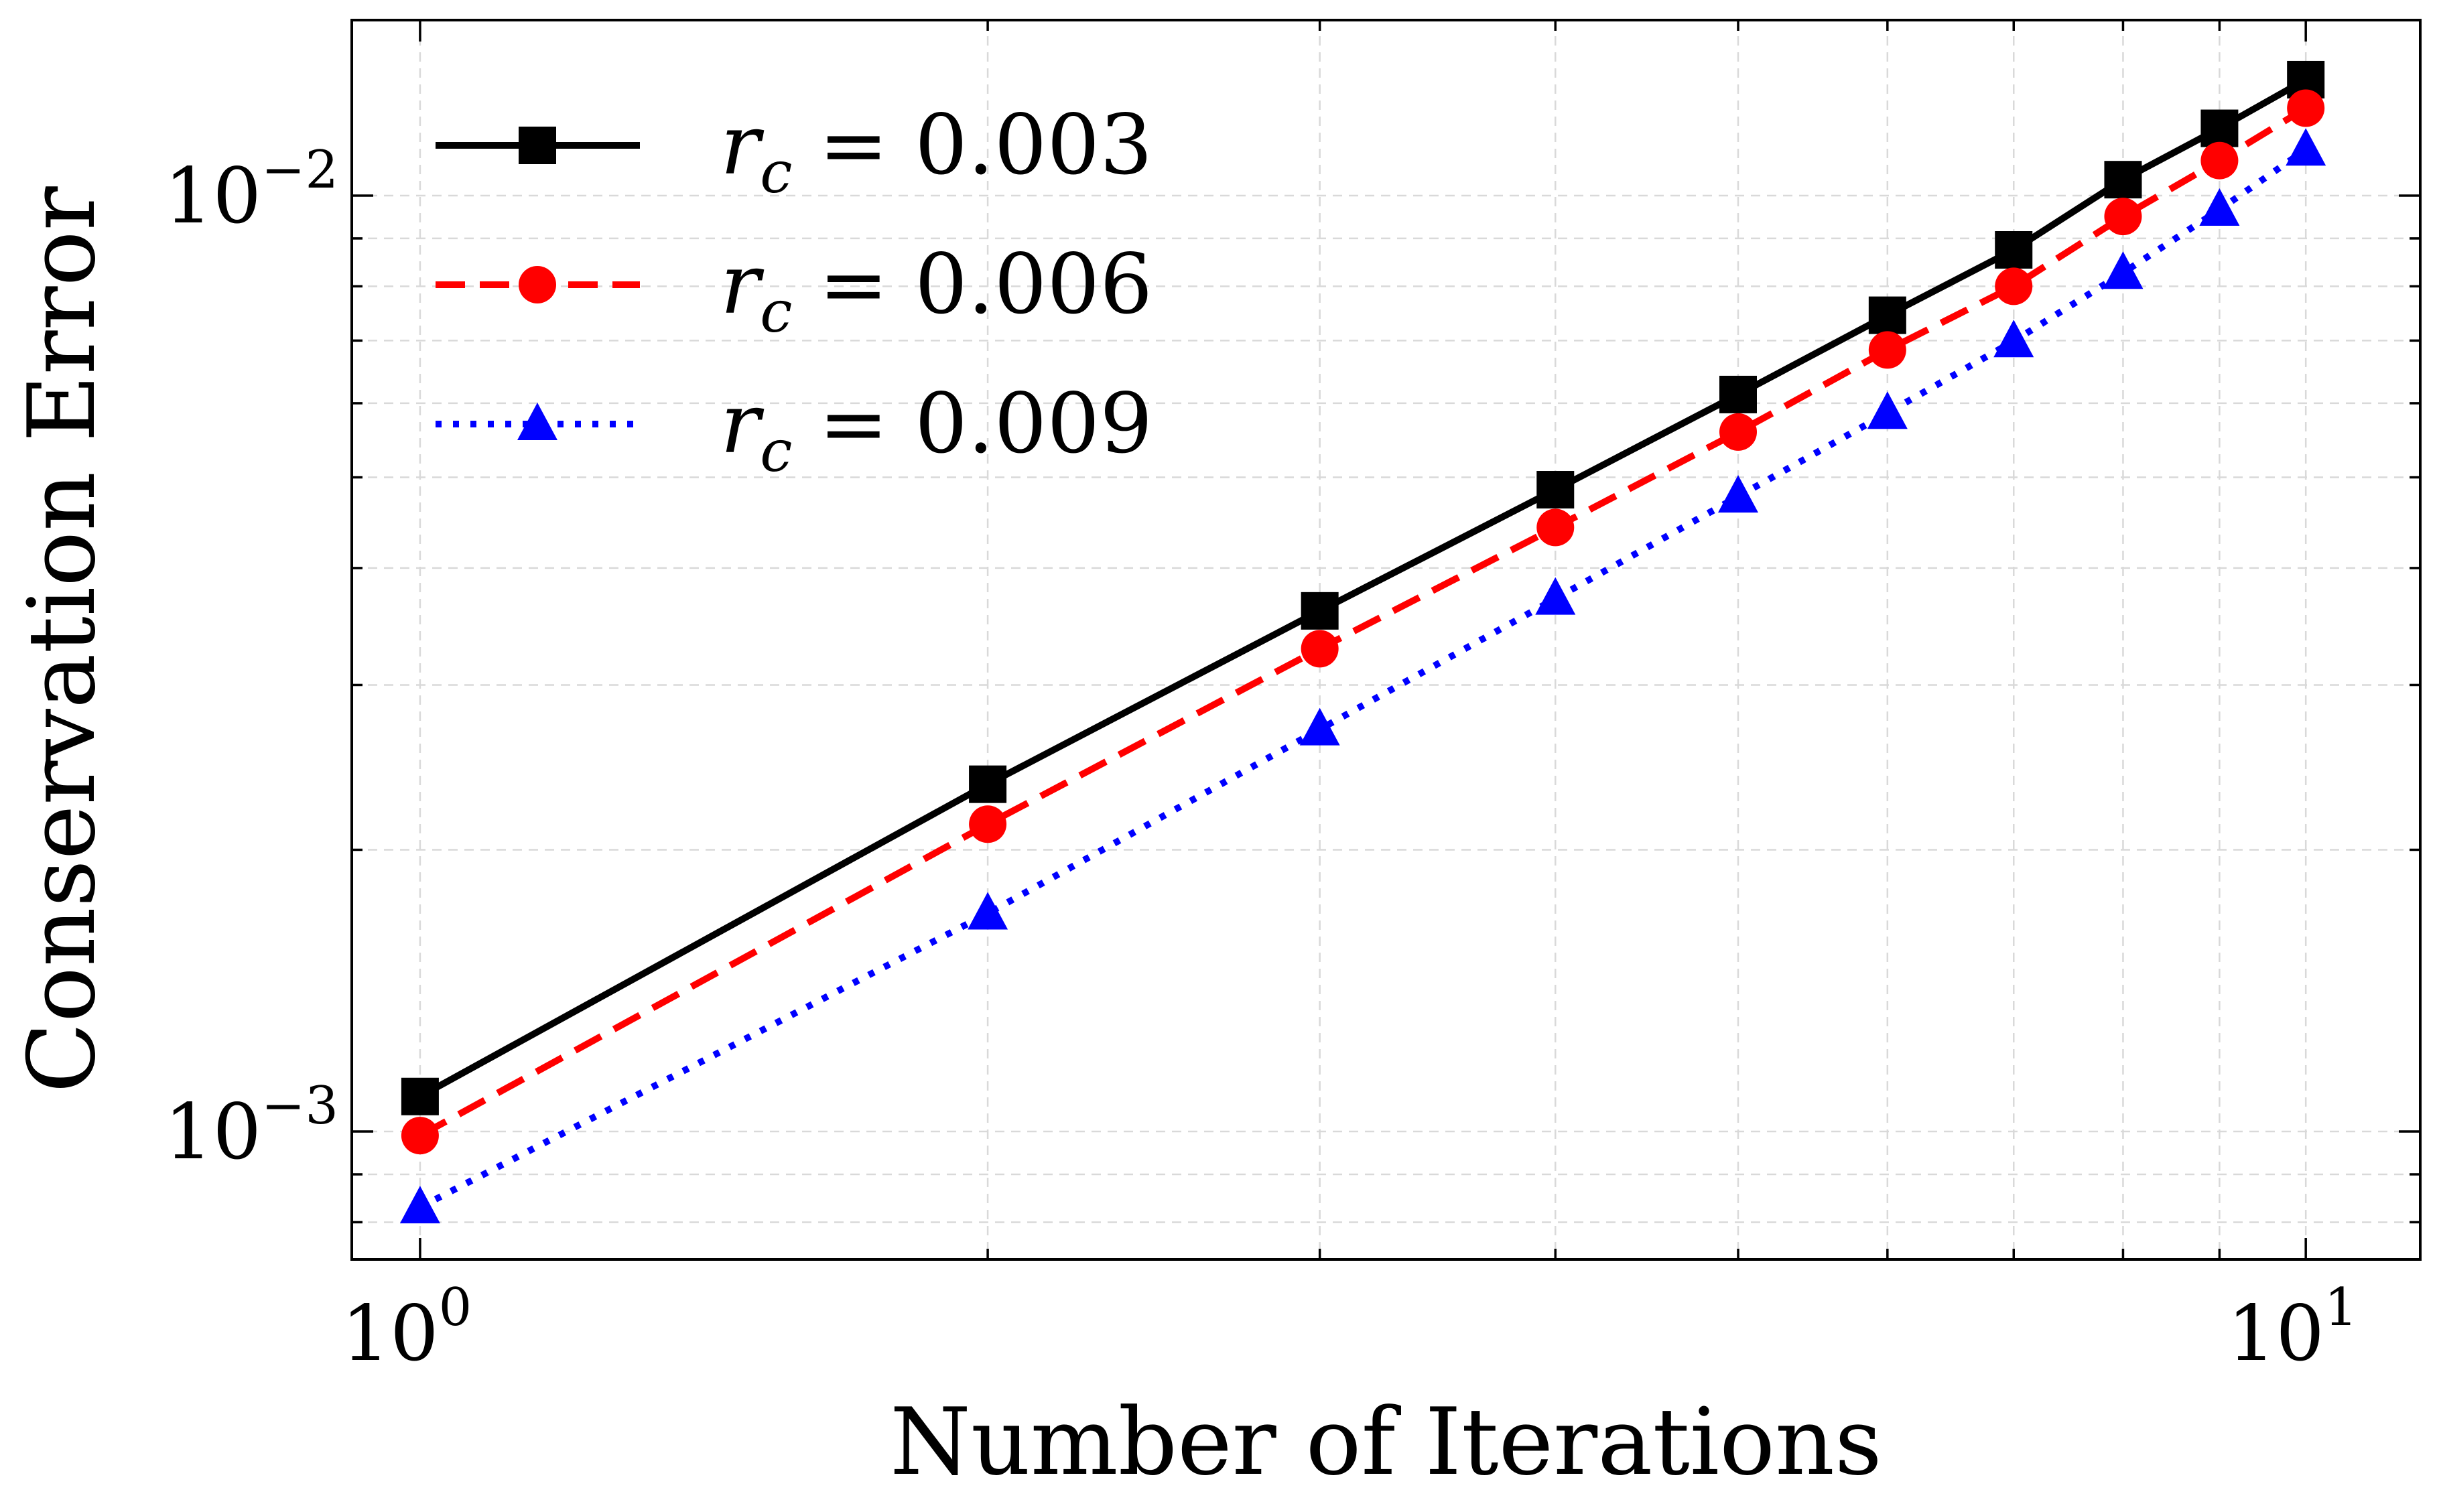  I want to click on x-tick-label-exp: 1, so click(2341, 1308).